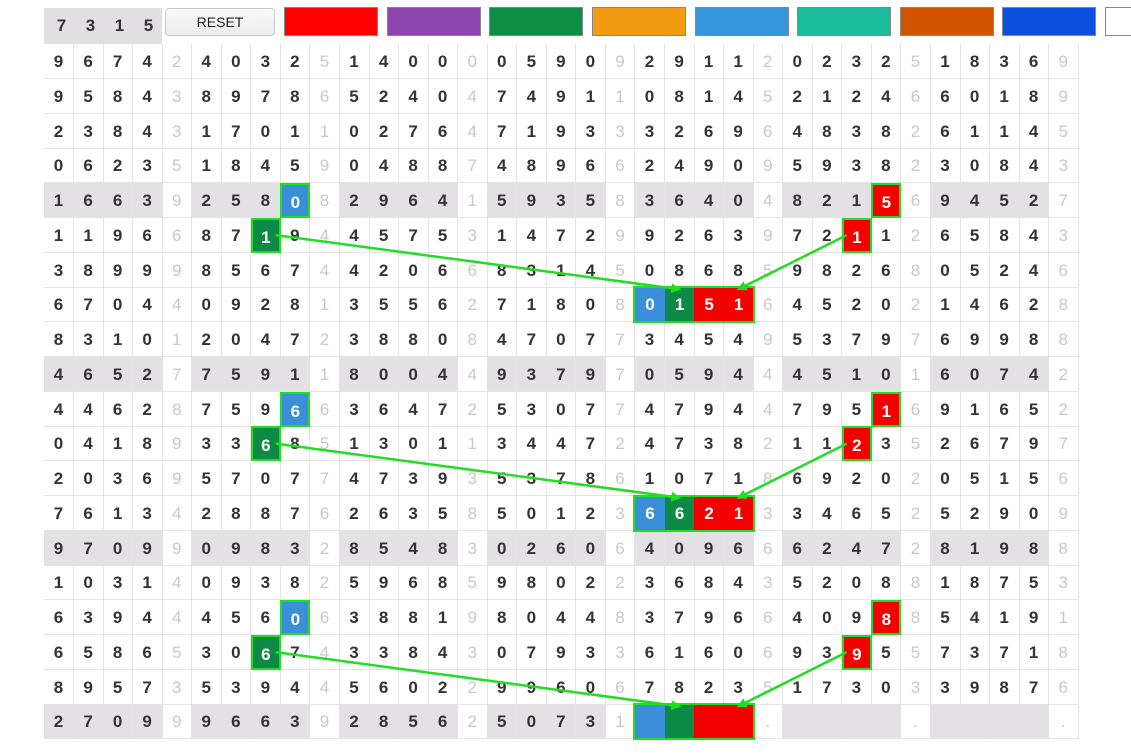 The image size is (1131, 754). Describe the element at coordinates (947, 21) in the screenshot. I see `swatch-dark-orange` at that location.